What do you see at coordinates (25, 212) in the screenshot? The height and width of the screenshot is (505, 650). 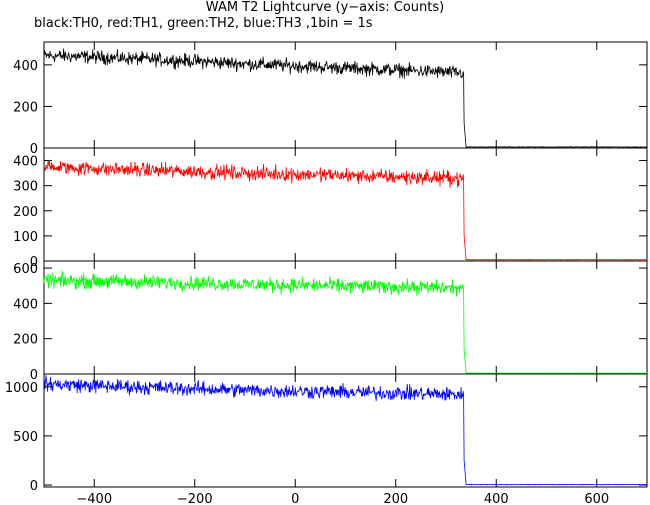 I see `y-tick-label-th1: 200` at bounding box center [25, 212].